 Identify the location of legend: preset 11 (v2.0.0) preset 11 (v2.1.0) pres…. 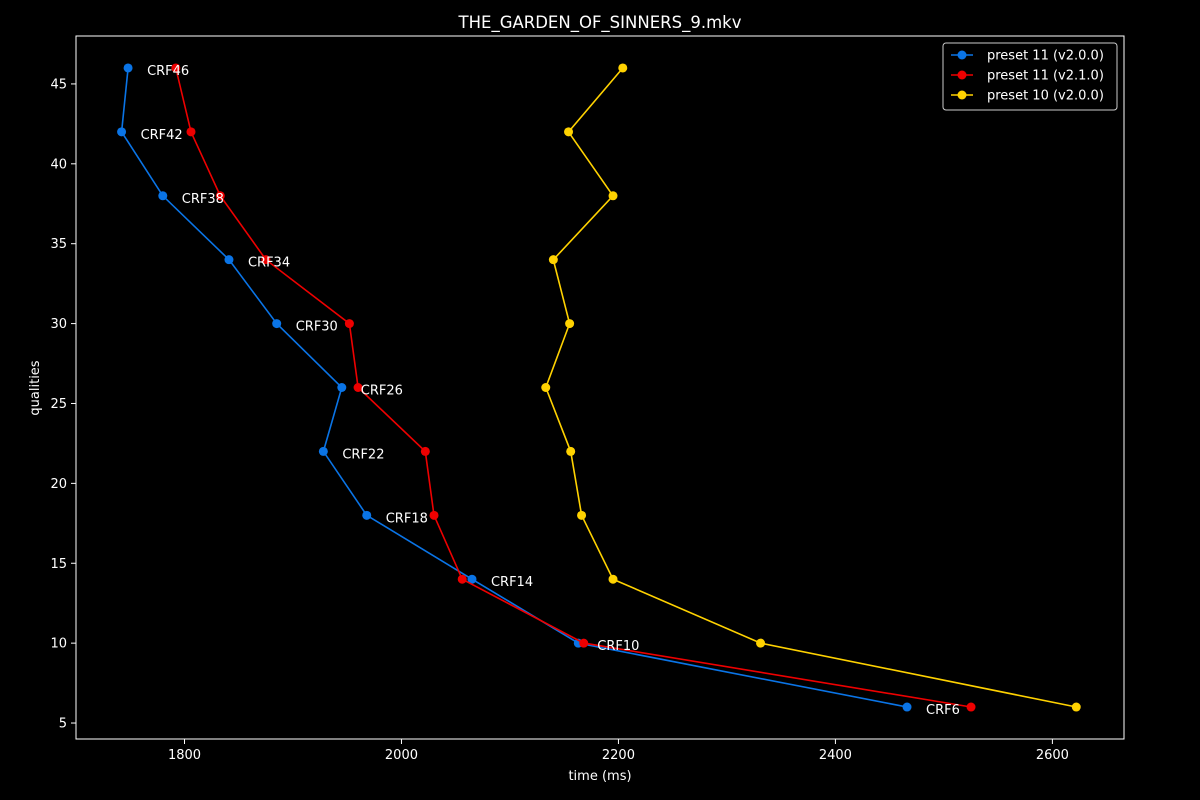
(1030, 76).